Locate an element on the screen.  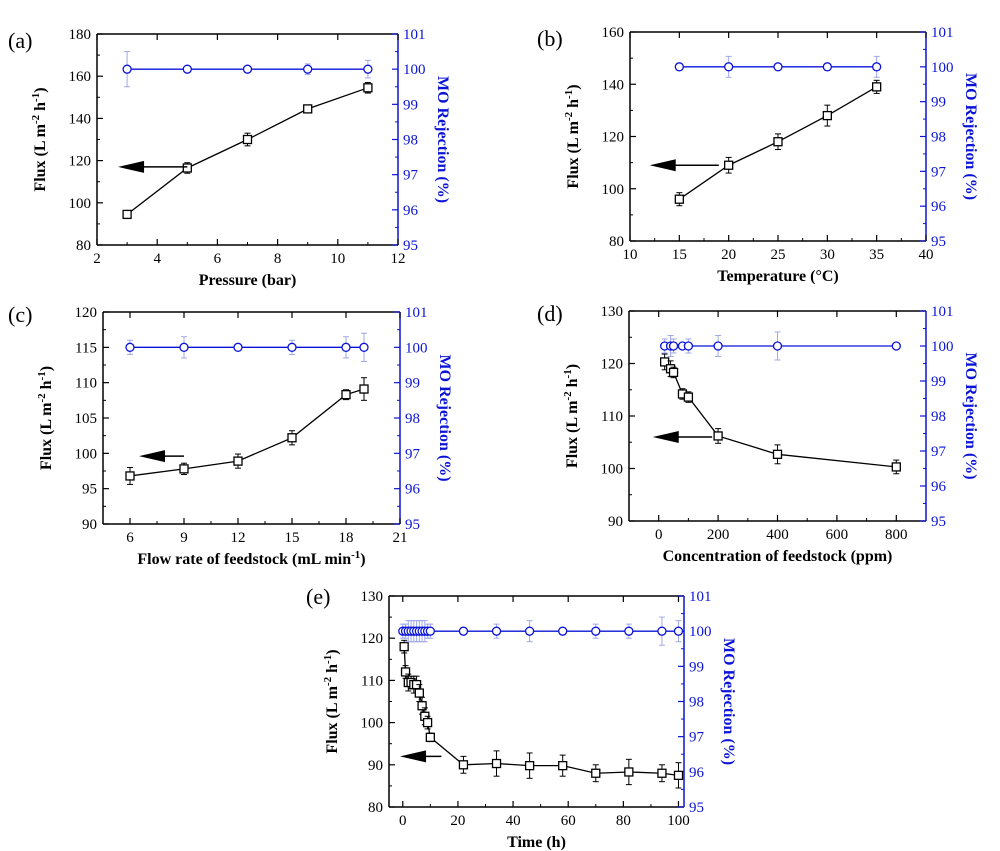
x-tick-label: 200 is located at coordinates (718, 535).